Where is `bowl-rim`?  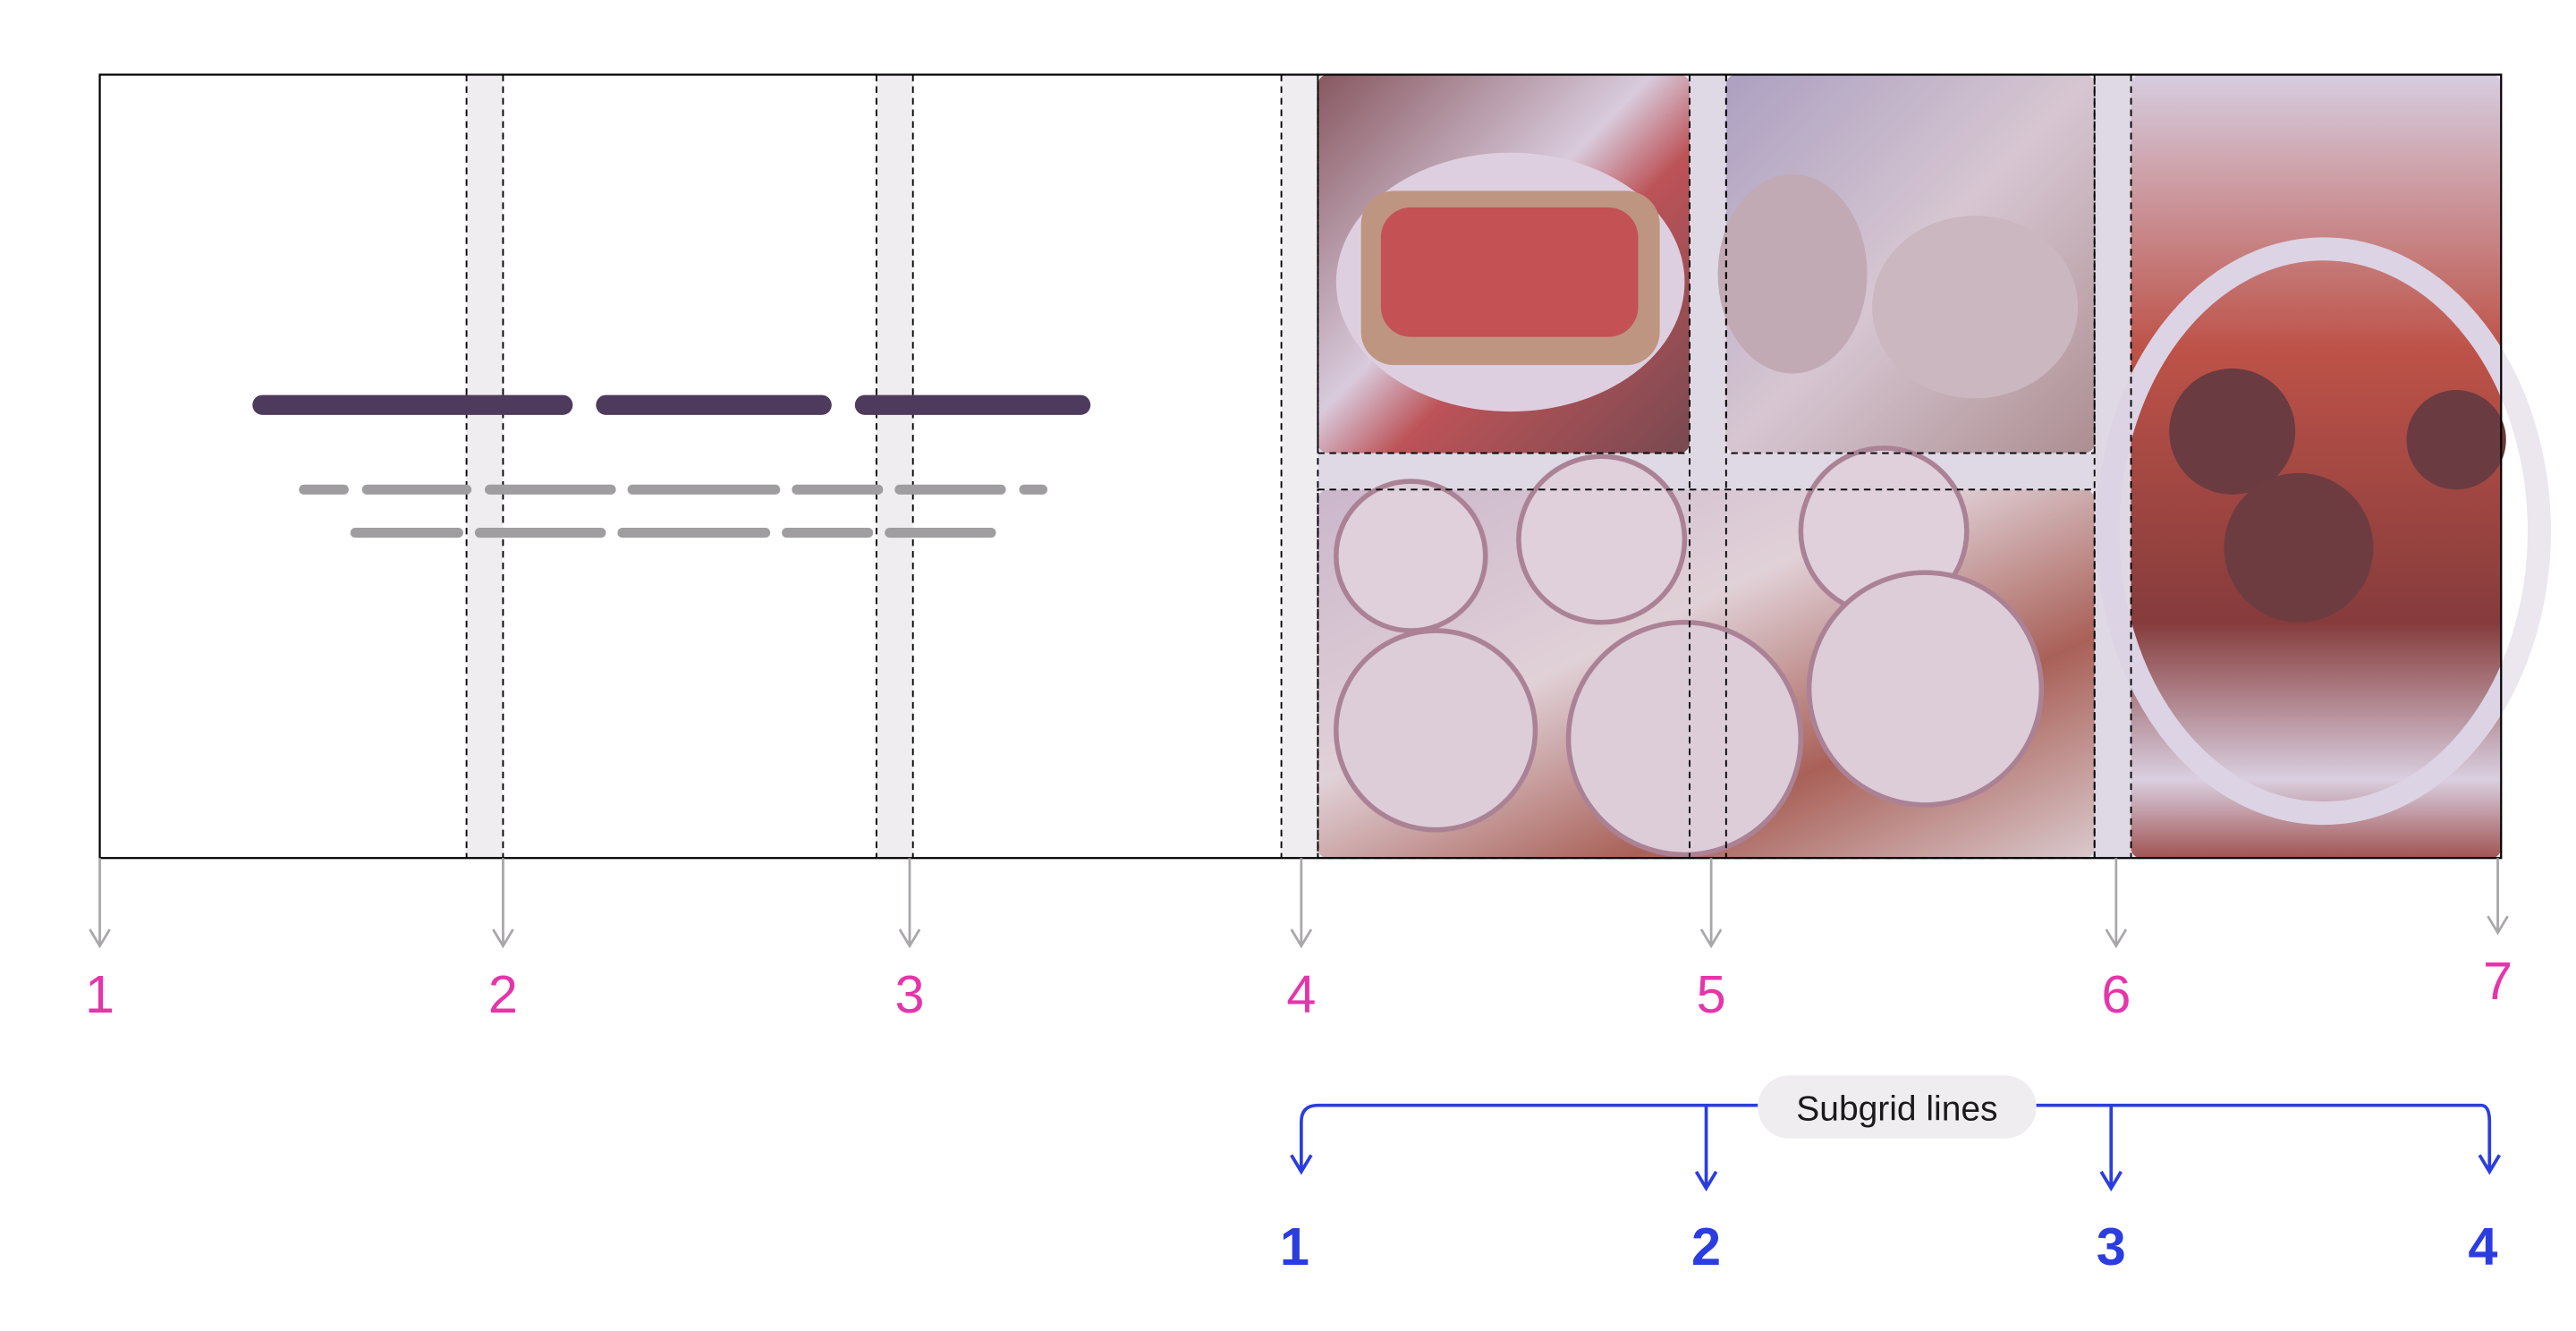 bowl-rim is located at coordinates (2323, 532).